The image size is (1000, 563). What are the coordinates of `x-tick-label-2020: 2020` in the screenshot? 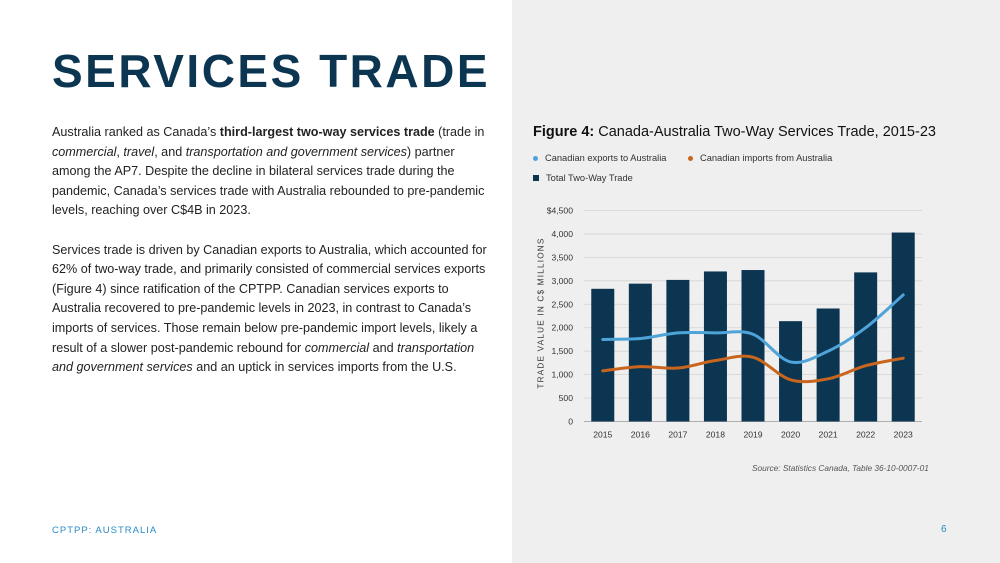 It's located at (790, 435).